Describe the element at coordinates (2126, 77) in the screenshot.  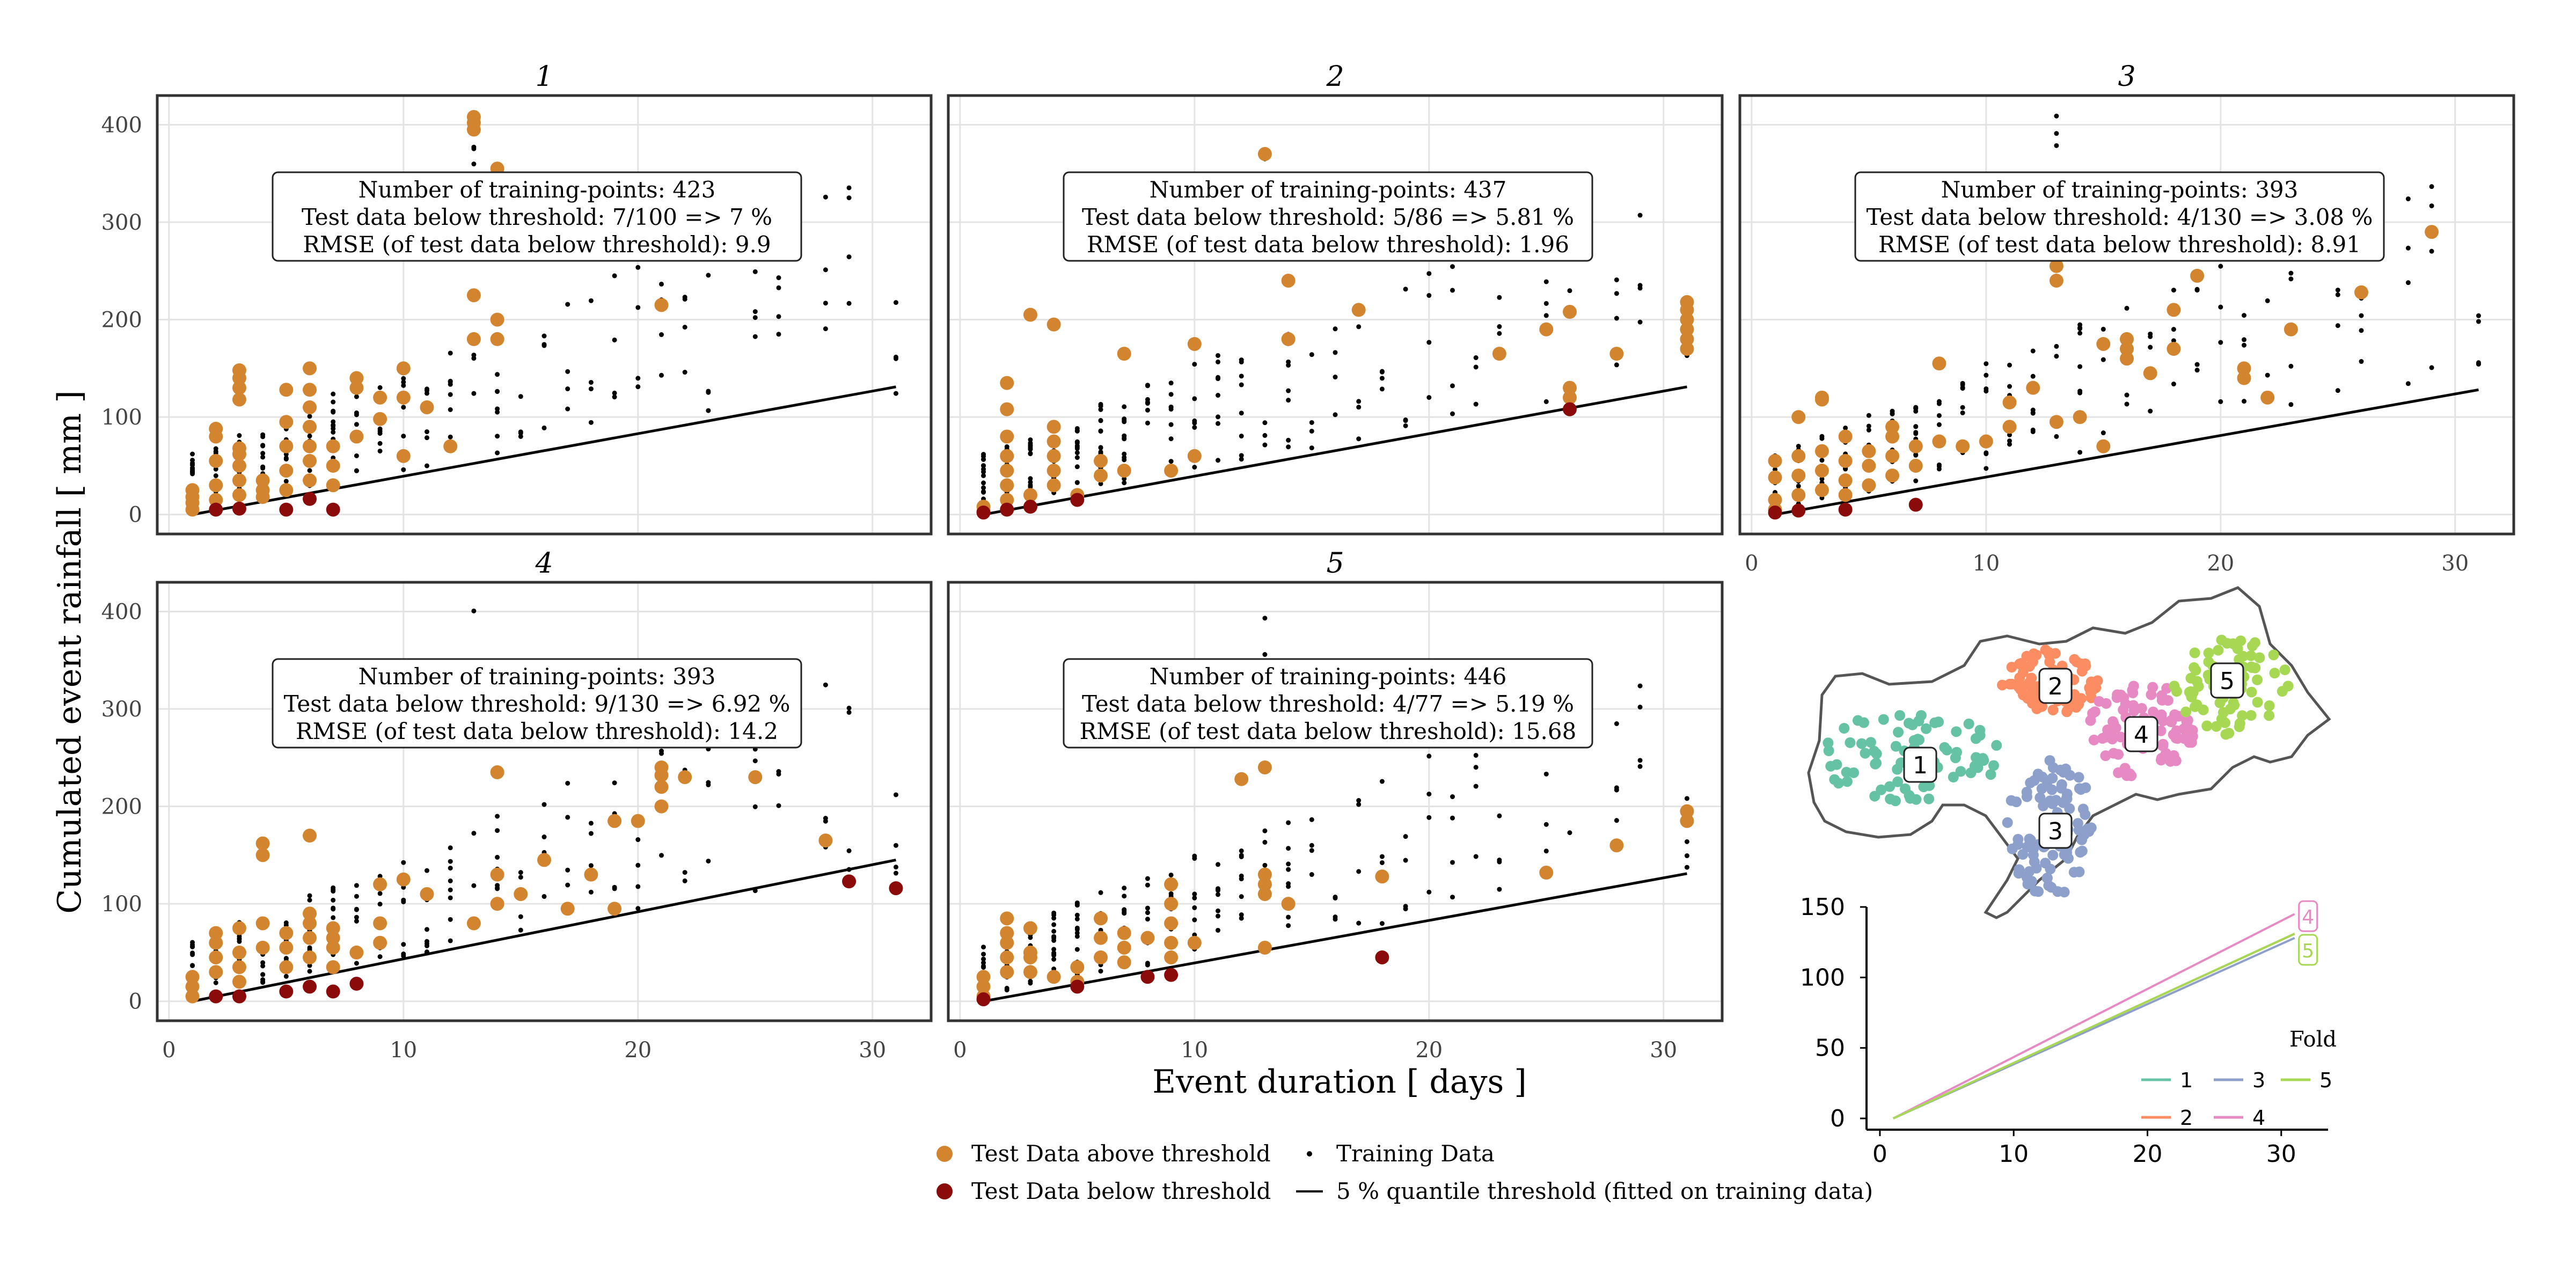
I see `panel-title: 3` at that location.